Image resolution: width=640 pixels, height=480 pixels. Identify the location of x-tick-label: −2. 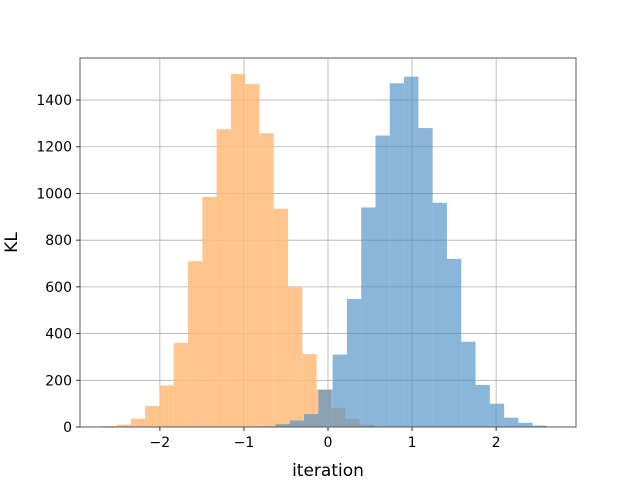
(160, 443).